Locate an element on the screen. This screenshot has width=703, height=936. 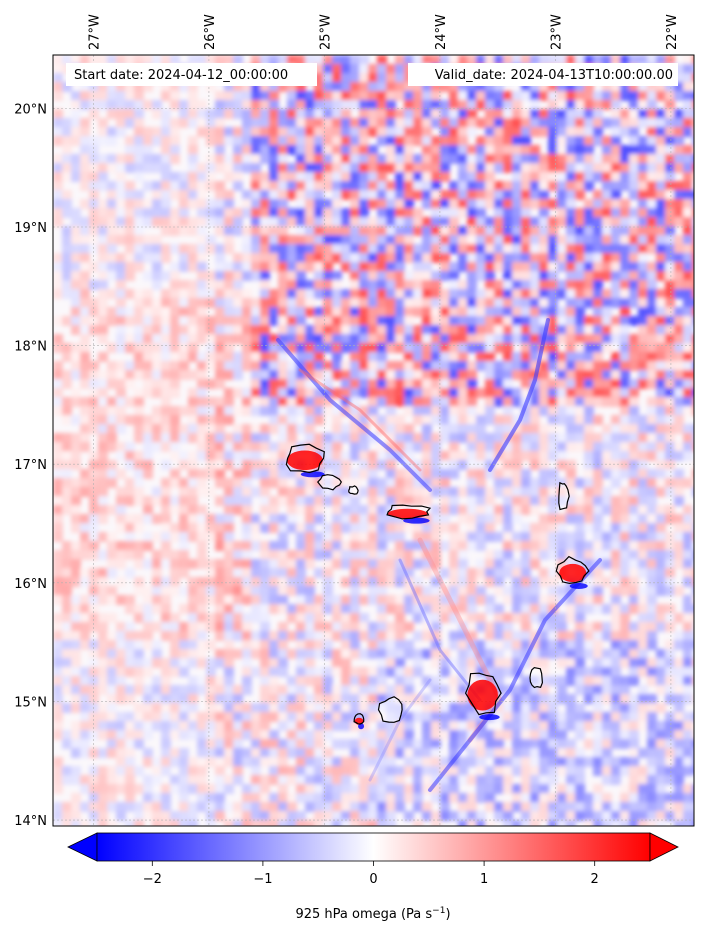
colorbar-tick-label: −2 is located at coordinates (152, 879).